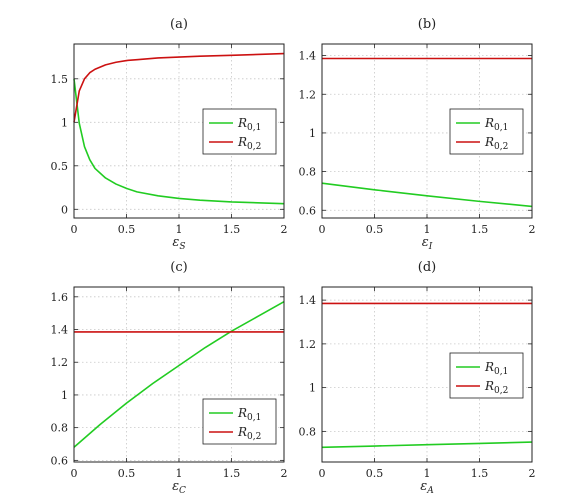  I want to click on x-axis-label: εC, so click(179, 487).